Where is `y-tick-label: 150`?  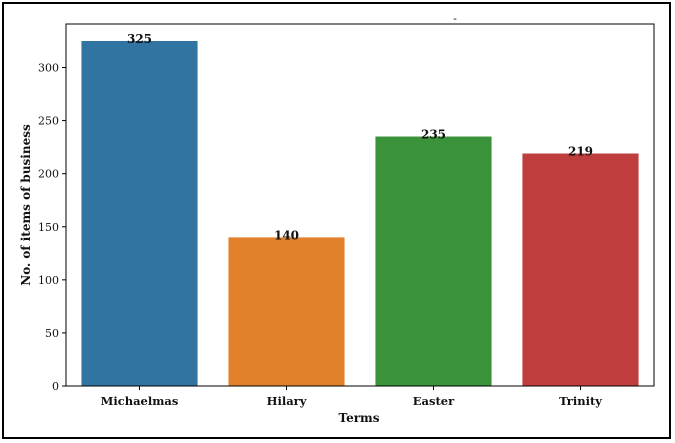 y-tick-label: 150 is located at coordinates (48, 227).